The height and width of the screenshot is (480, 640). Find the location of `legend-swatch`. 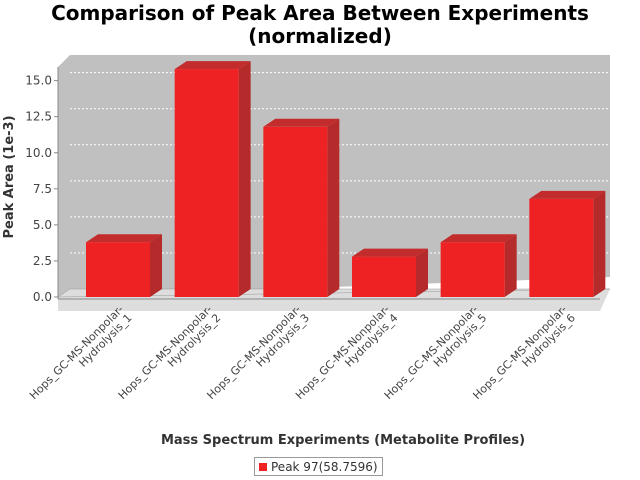

legend-swatch is located at coordinates (263, 466).